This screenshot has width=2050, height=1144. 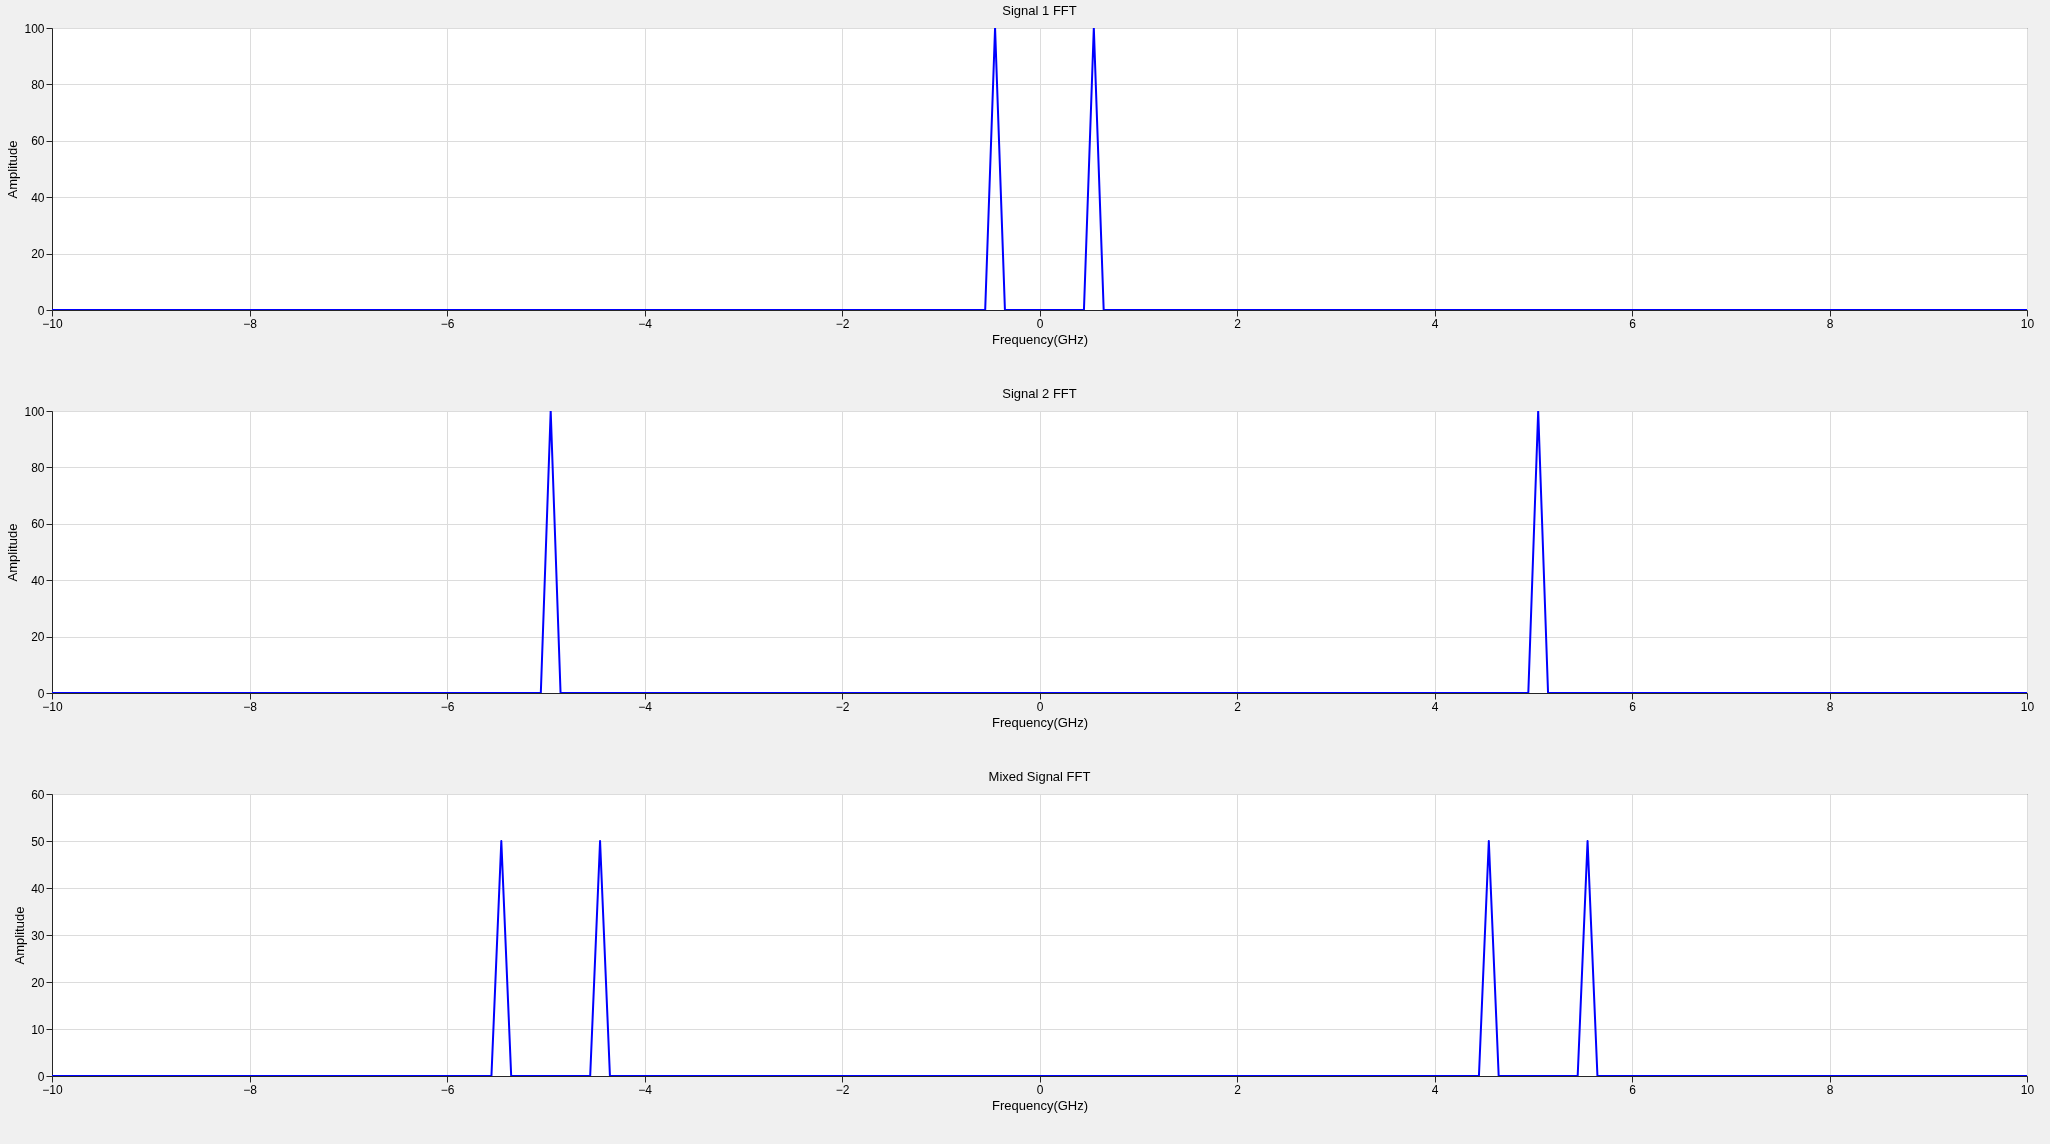 I want to click on y-tick-label: 30, so click(x=38, y=935).